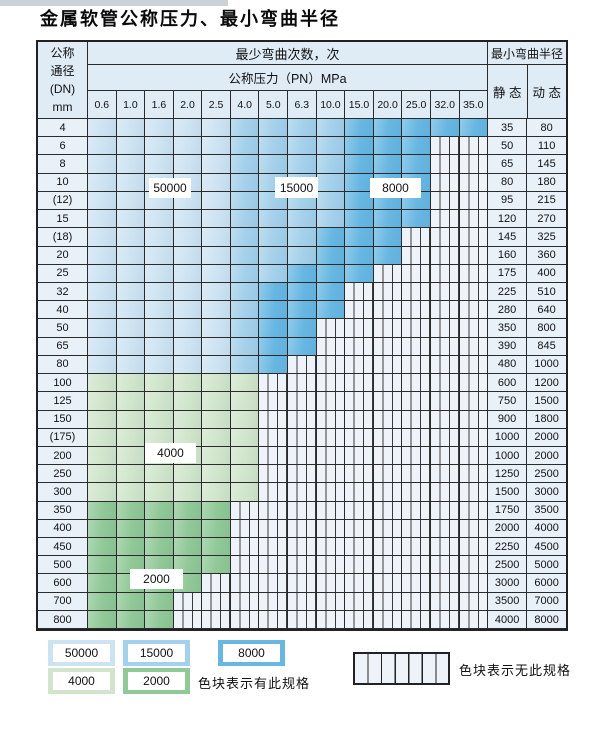 This screenshot has width=600, height=743. I want to click on static-radius-cell: 1500, so click(508, 492).